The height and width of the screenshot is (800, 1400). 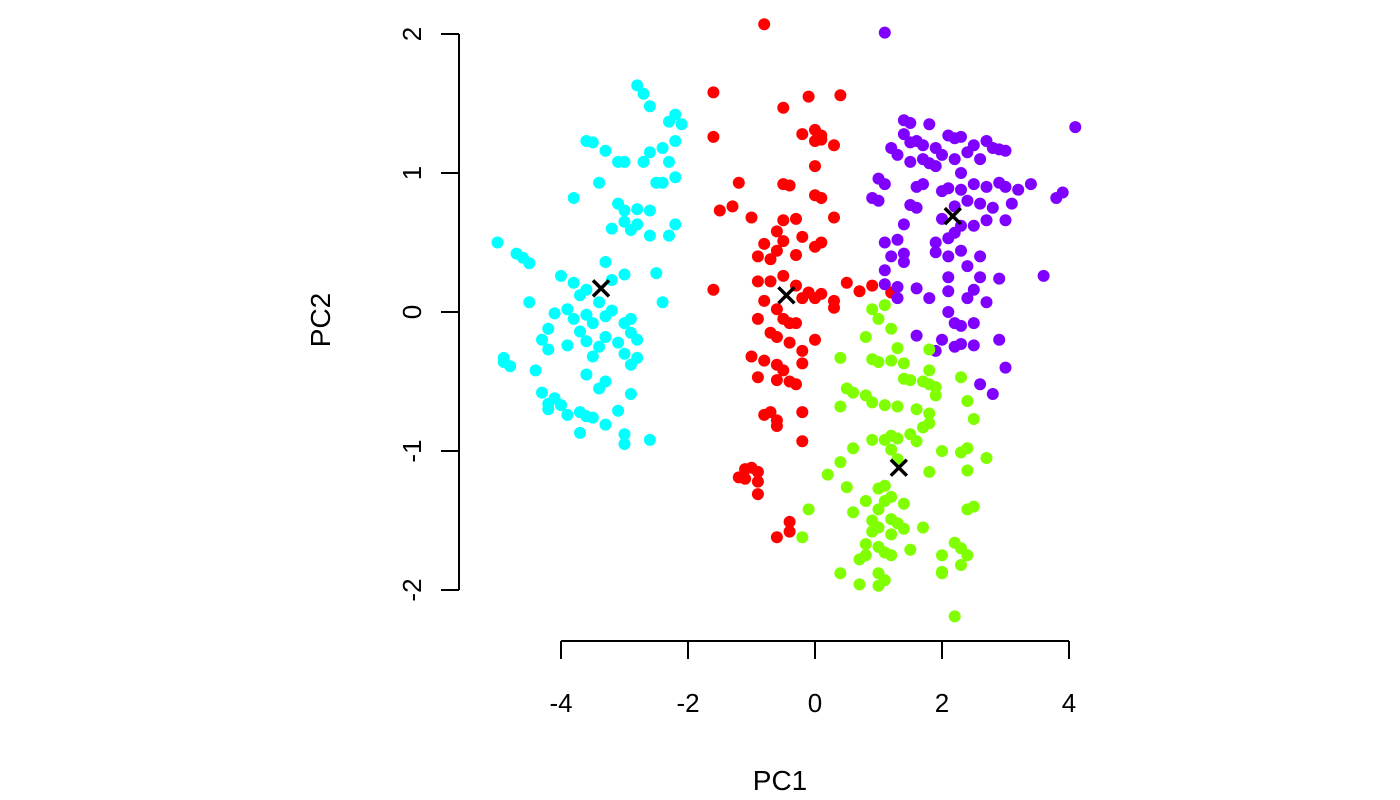 I want to click on x-tick-label-5: 4, so click(x=1069, y=703).